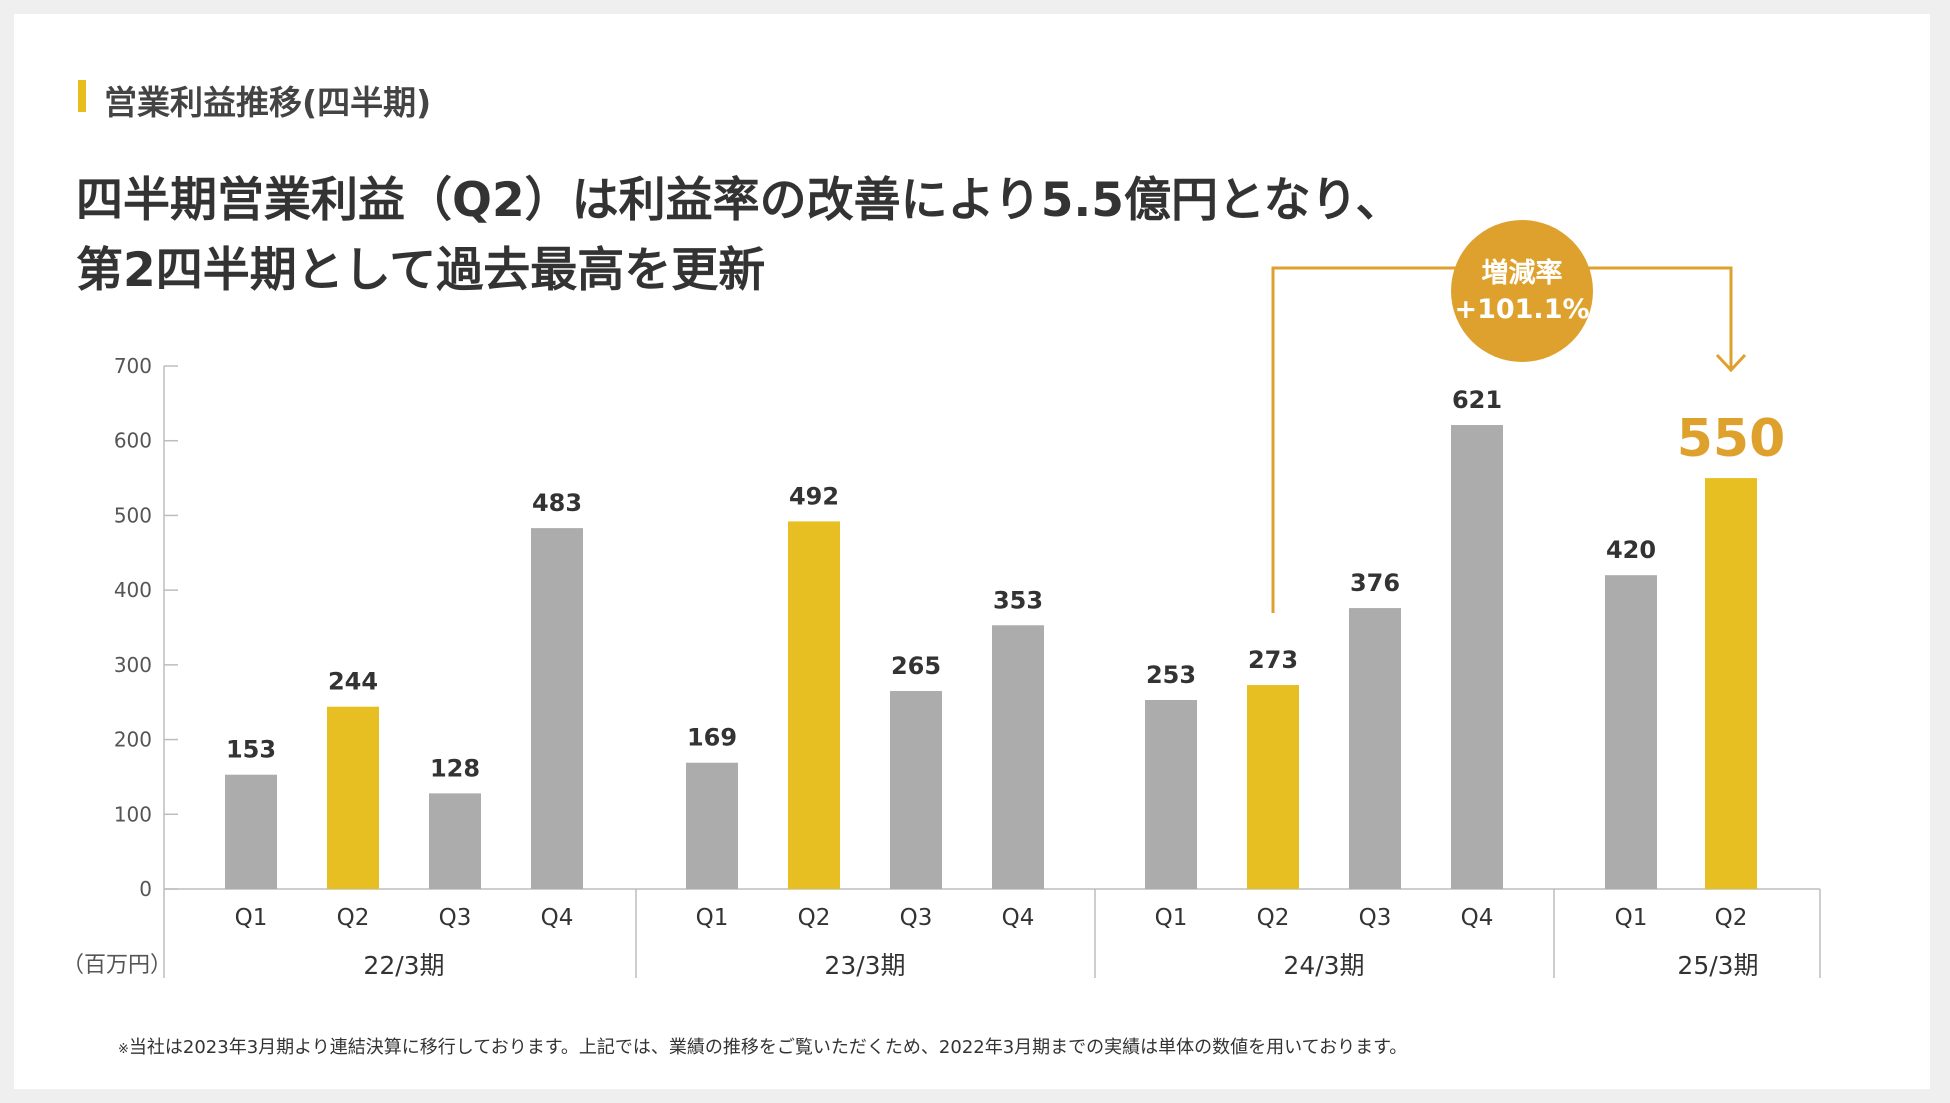 The height and width of the screenshot is (1103, 1950). I want to click on group-label: 25/3期, so click(1717, 965).